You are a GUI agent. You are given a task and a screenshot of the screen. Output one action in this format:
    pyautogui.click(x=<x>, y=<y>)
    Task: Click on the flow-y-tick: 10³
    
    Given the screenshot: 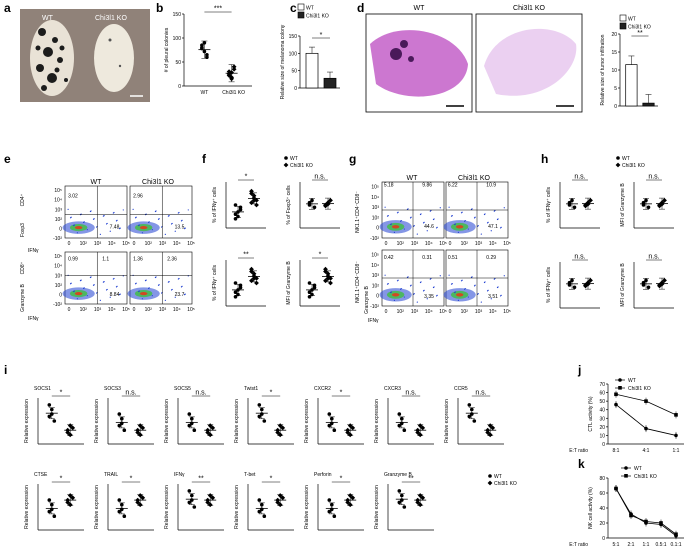 What is the action you would take?
    pyautogui.click(x=59, y=210)
    